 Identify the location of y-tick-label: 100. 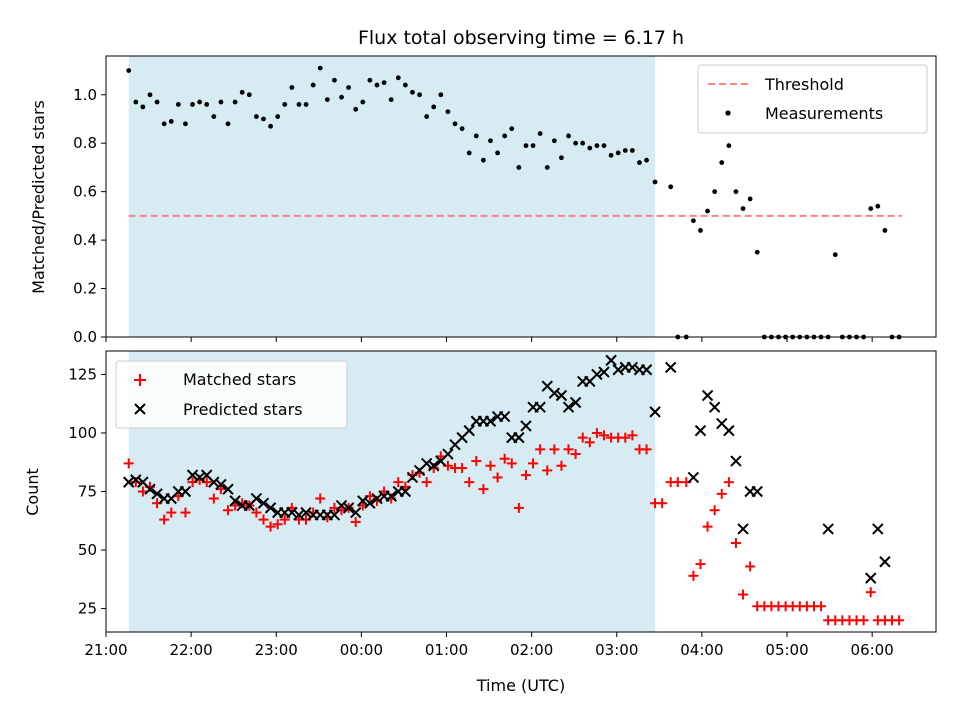
(82, 433).